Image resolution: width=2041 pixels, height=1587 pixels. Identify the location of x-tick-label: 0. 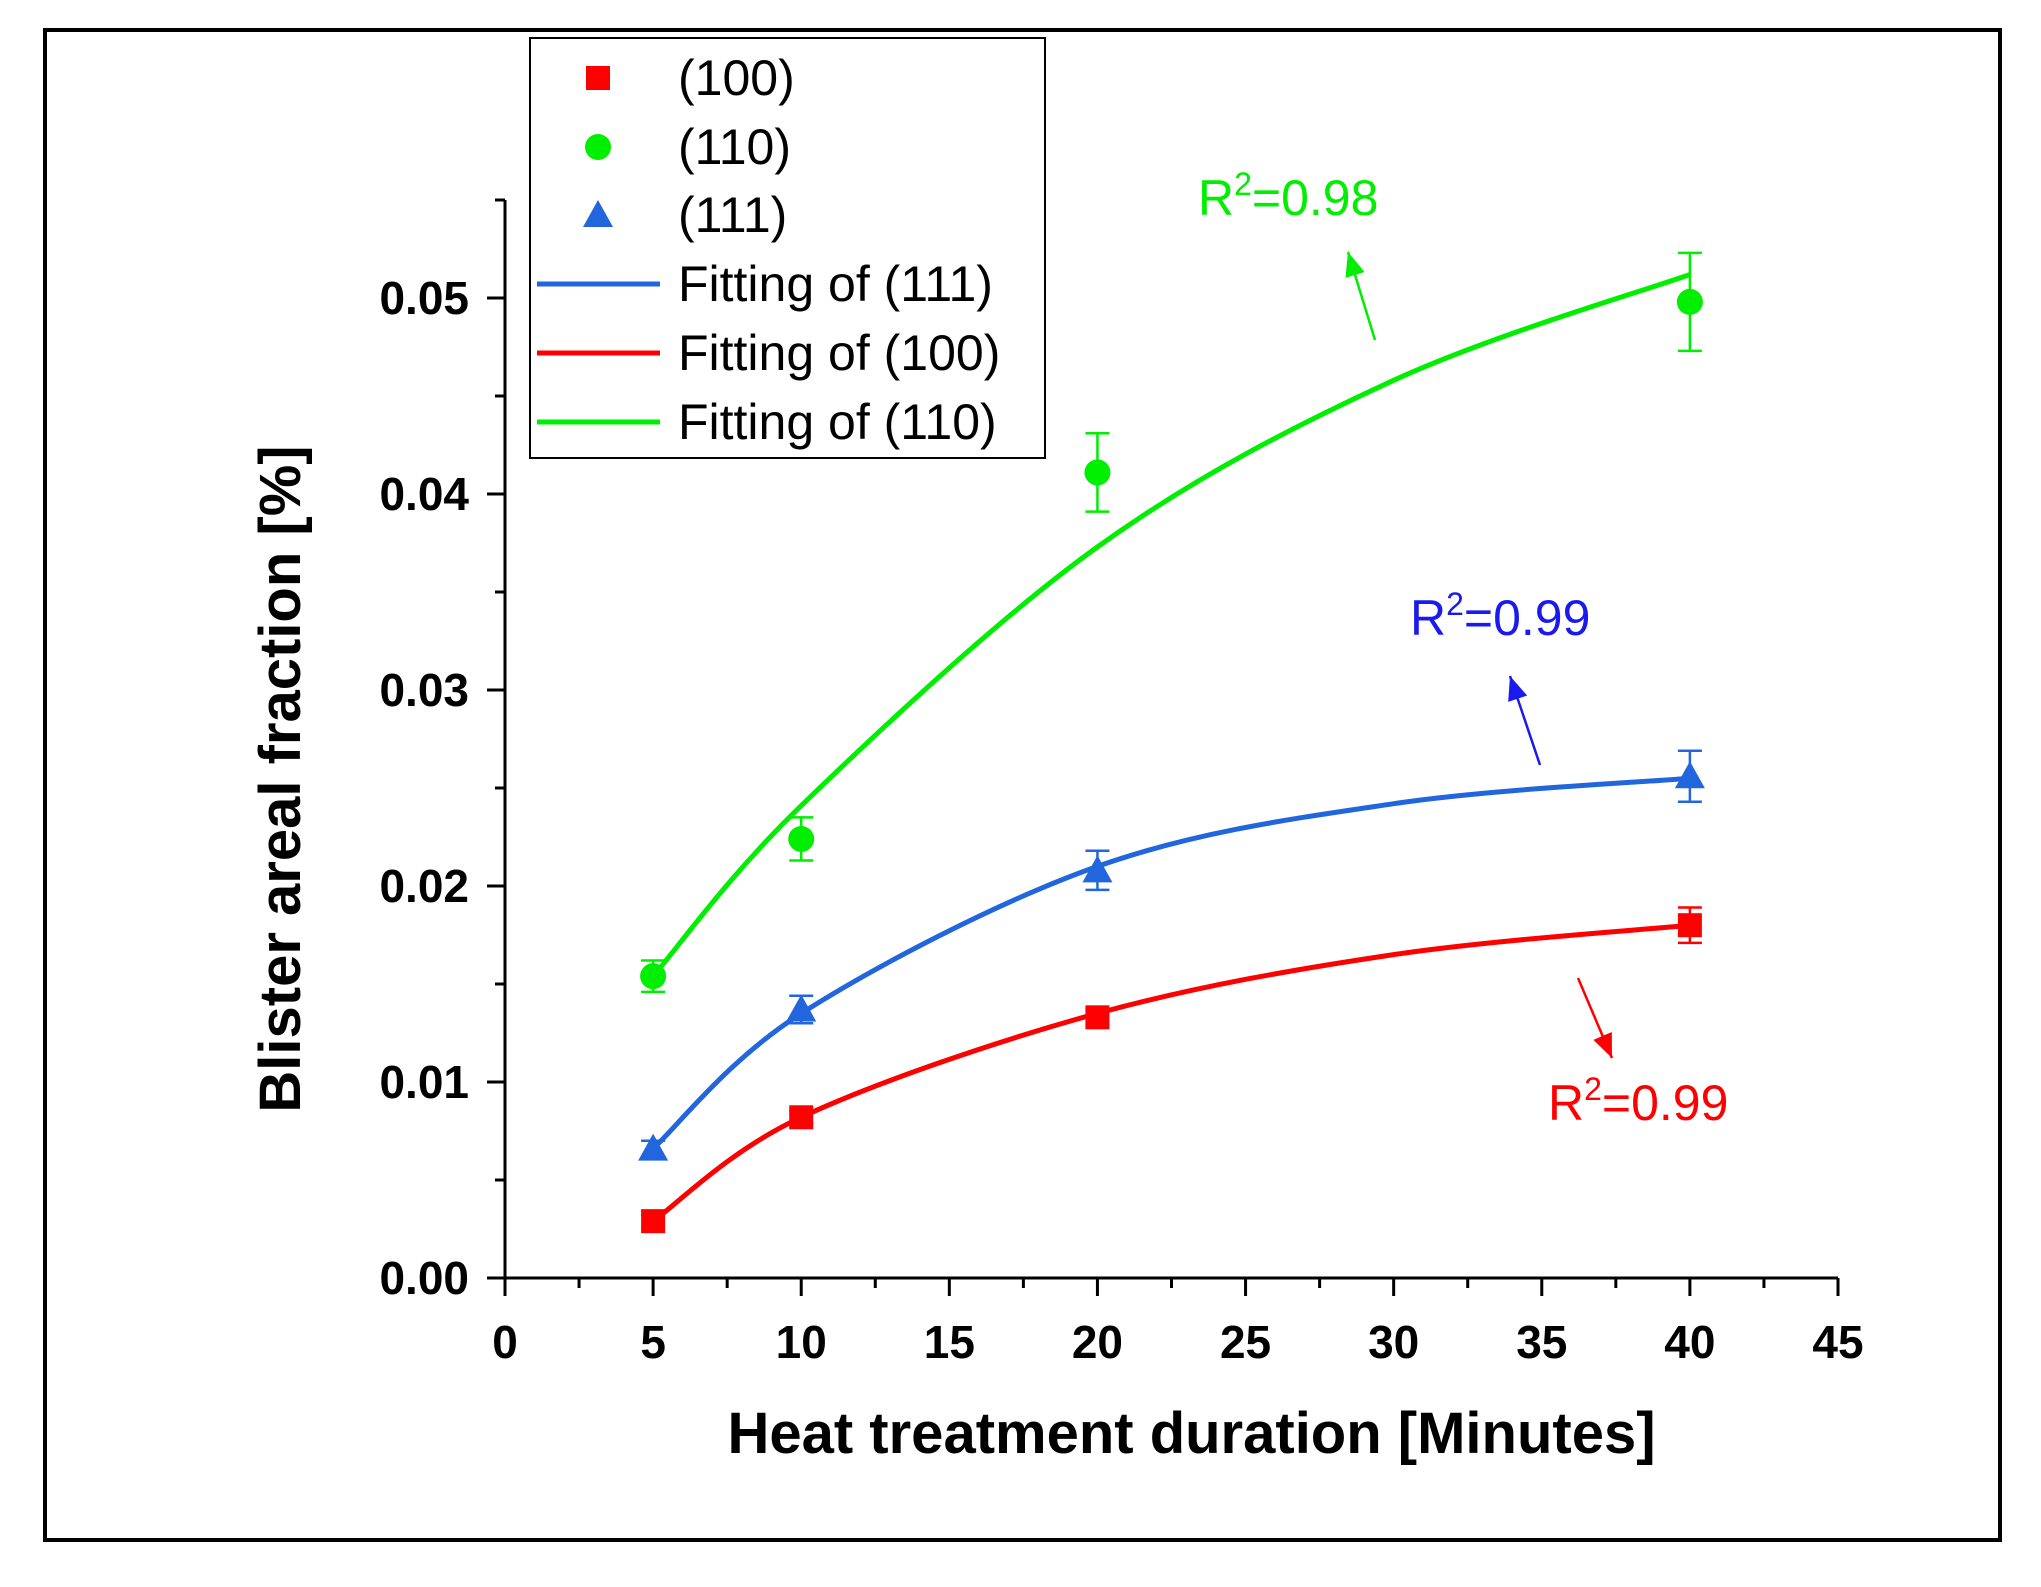
(505, 1342).